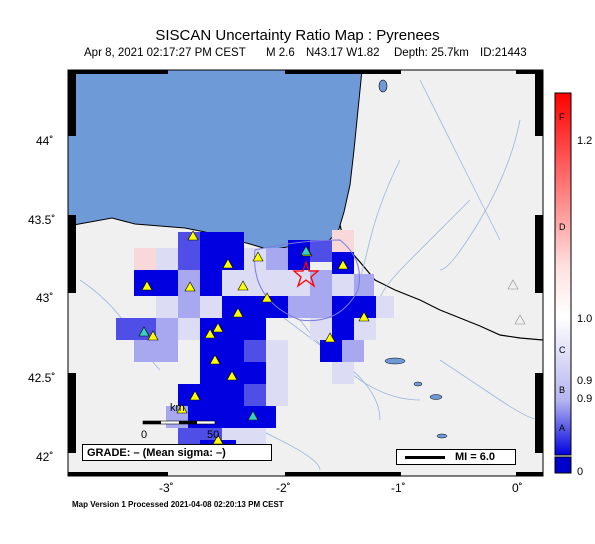  Describe the element at coordinates (283, 488) in the screenshot. I see `lon-label-minus2: -2˚` at that location.